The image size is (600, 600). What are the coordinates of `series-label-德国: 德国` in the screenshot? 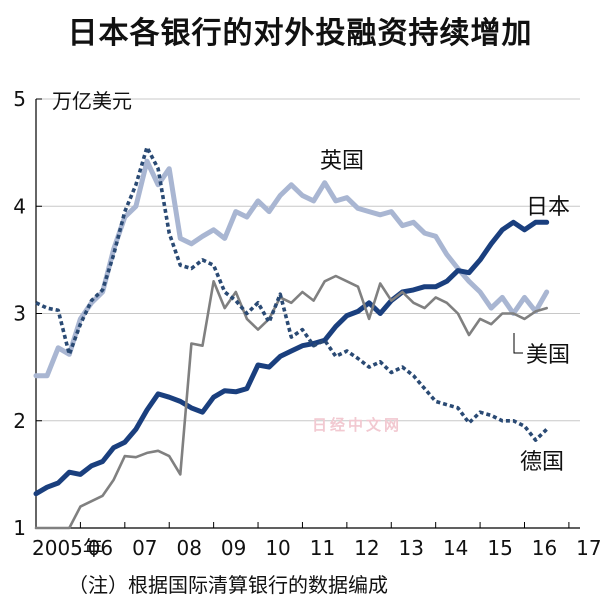 It's located at (542, 462).